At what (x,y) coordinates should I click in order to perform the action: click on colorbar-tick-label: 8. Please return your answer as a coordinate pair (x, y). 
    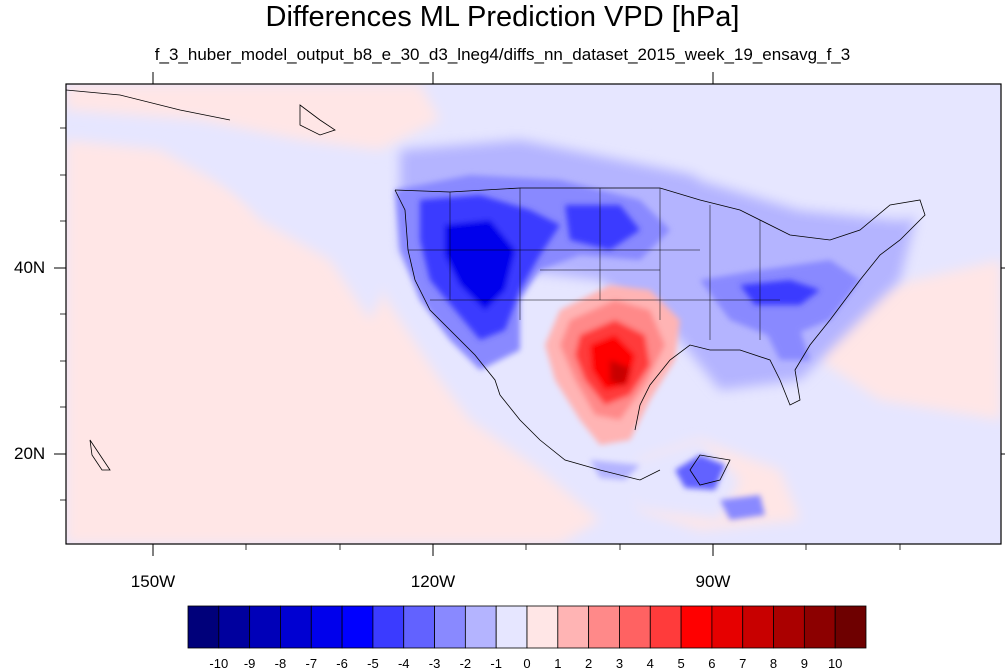
    Looking at the image, I should click on (773, 663).